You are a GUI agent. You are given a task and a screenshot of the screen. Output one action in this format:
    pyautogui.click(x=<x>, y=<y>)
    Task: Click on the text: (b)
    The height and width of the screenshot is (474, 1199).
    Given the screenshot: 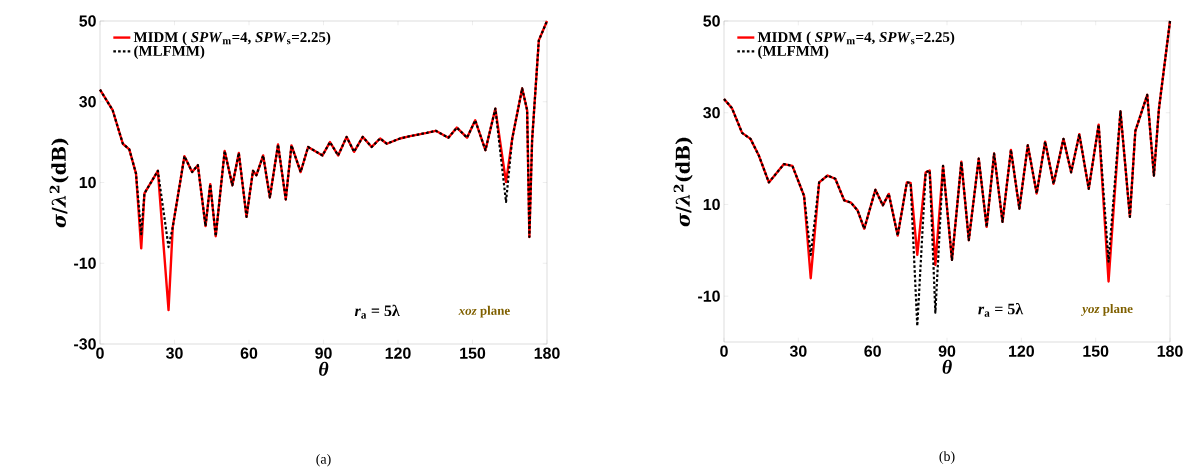 What is the action you would take?
    pyautogui.click(x=947, y=457)
    